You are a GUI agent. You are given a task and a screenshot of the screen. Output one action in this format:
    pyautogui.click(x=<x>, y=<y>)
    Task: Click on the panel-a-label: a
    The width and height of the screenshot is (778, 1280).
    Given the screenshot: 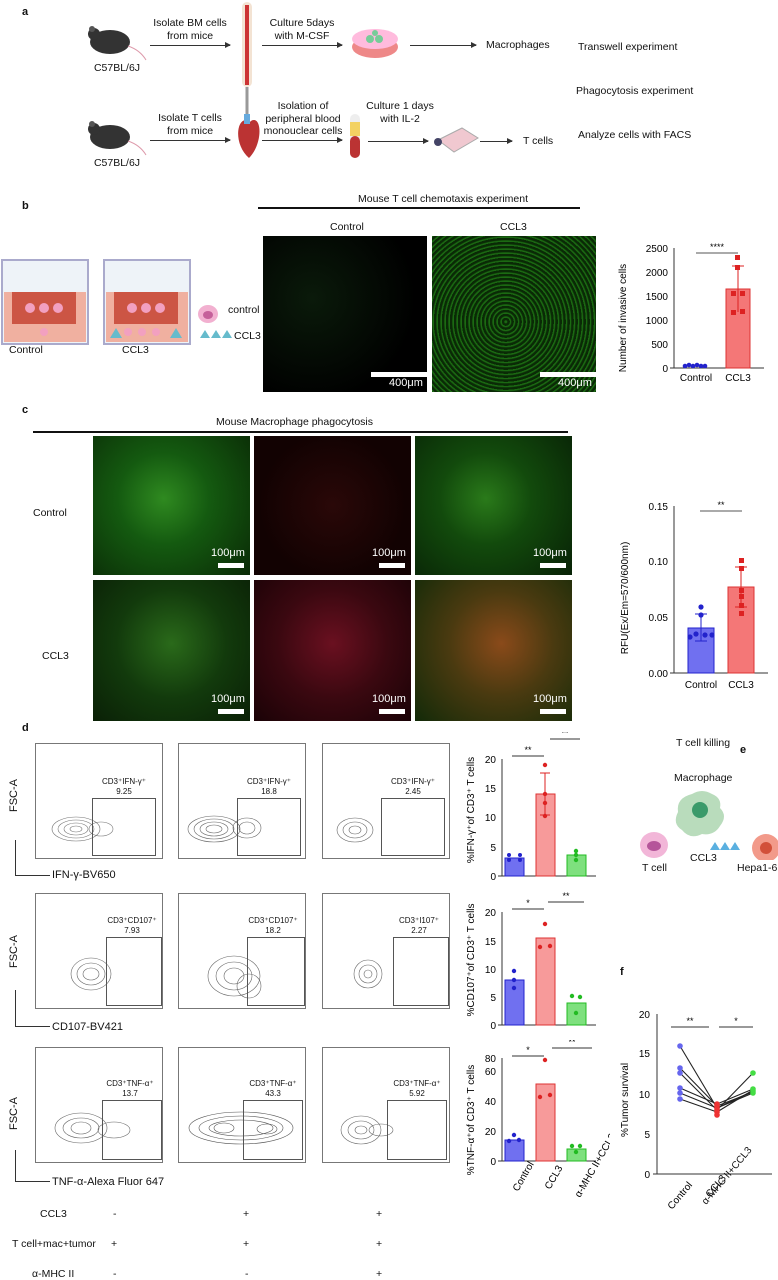 What is the action you would take?
    pyautogui.click(x=25, y=12)
    